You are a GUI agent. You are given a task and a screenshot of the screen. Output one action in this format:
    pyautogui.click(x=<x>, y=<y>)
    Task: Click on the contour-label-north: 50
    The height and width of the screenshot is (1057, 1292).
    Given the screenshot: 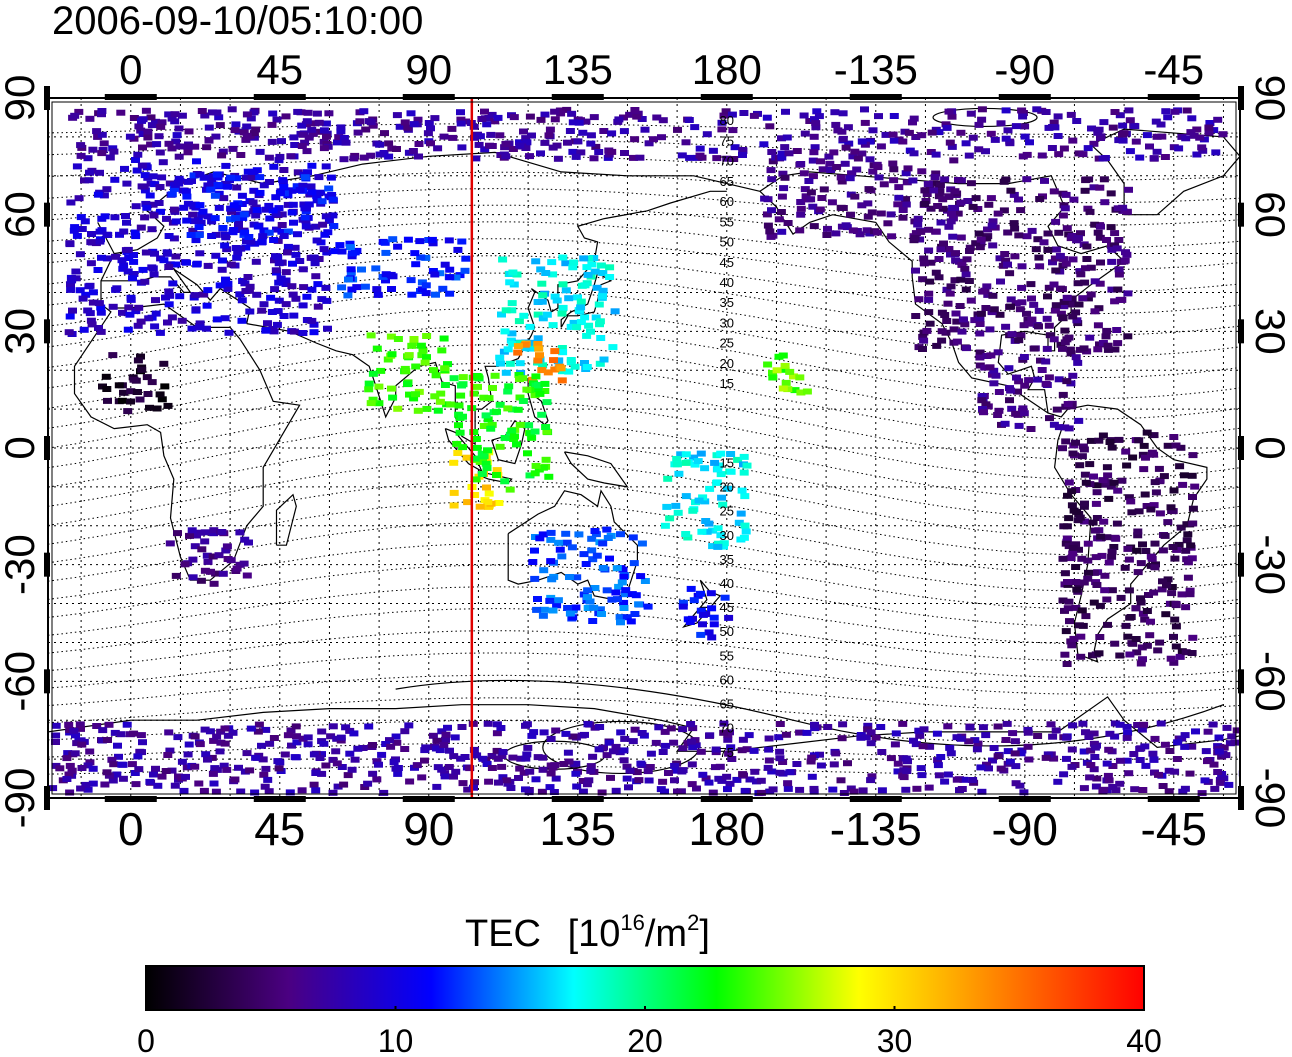 What is the action you would take?
    pyautogui.click(x=727, y=242)
    